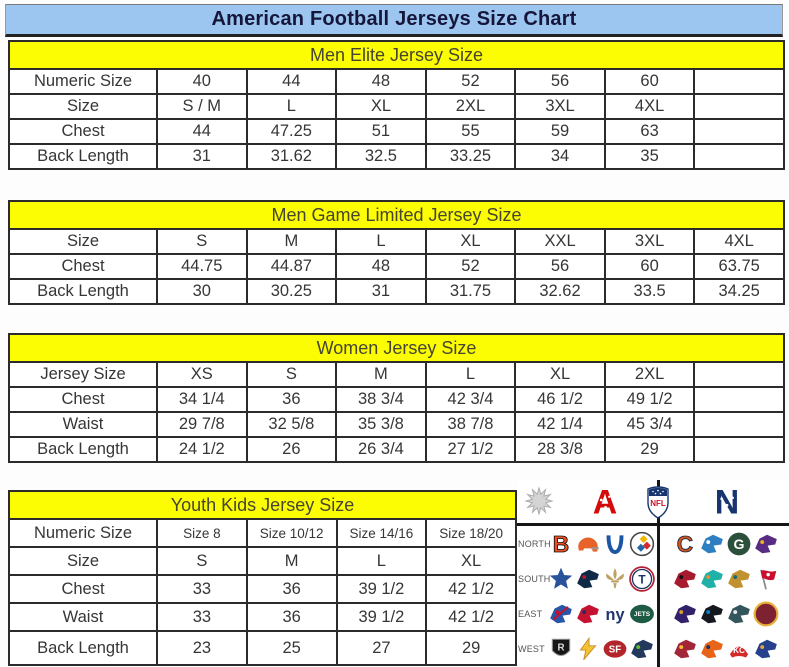 Image resolution: width=789 pixels, height=667 pixels. I want to click on svg-text: A, so click(605, 501).